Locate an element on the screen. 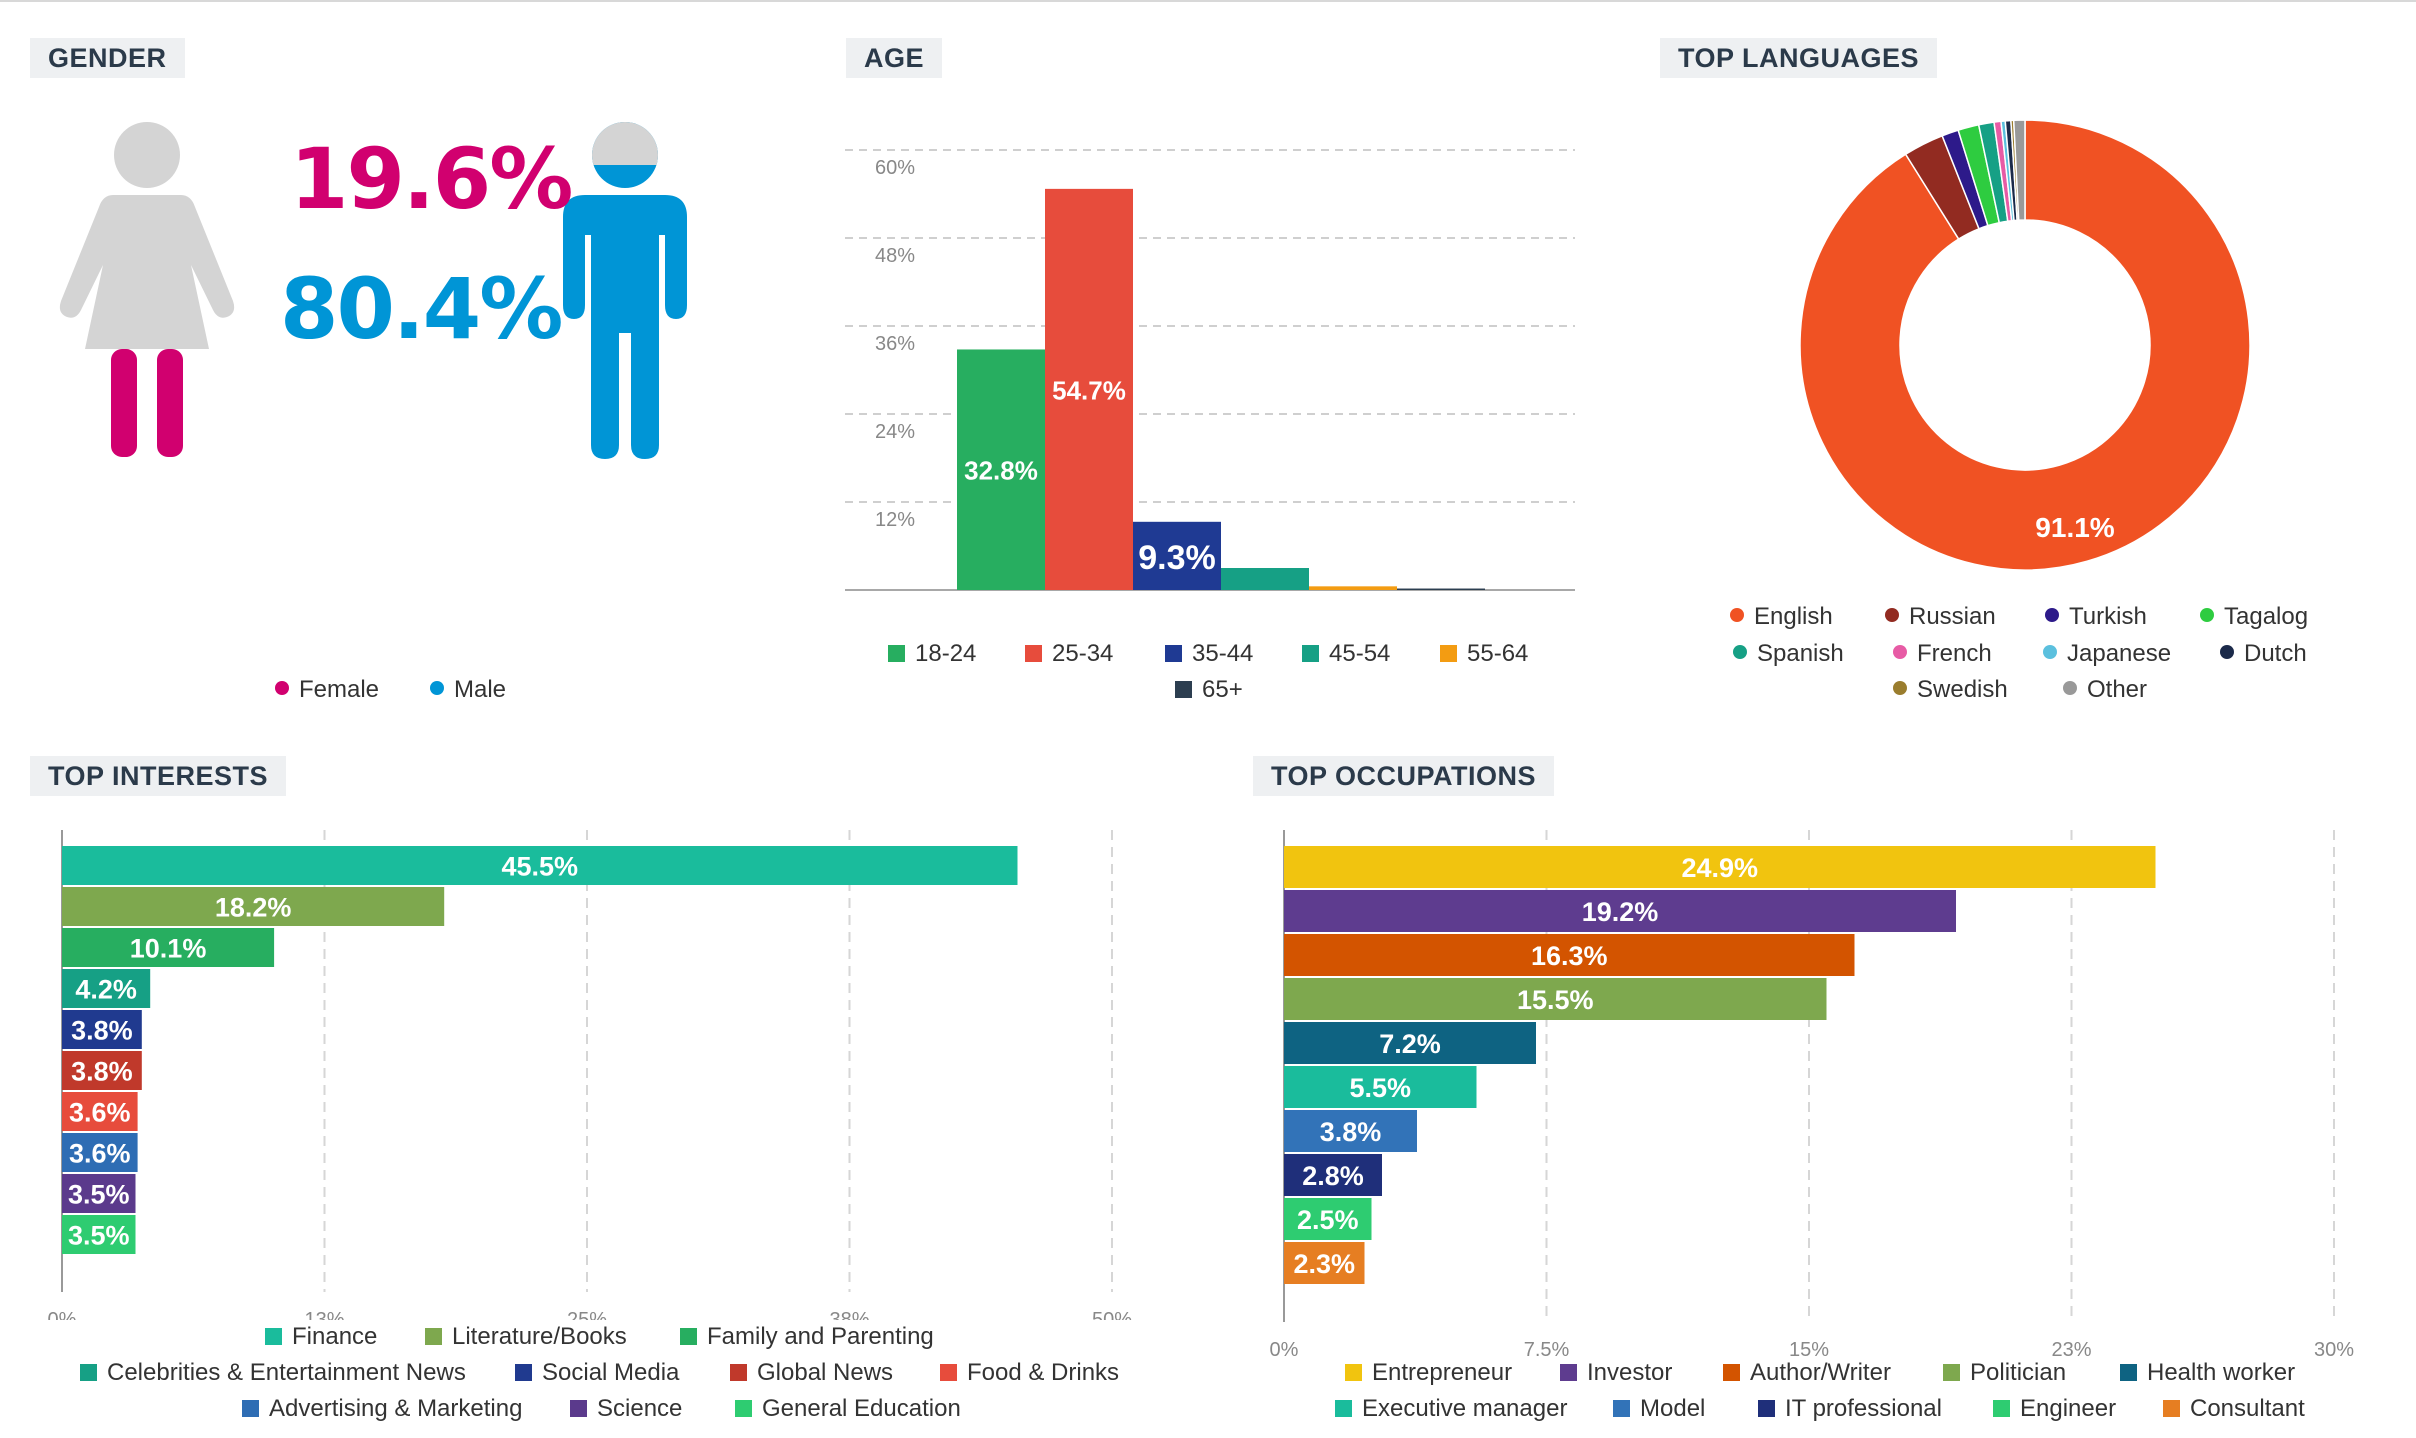 Image resolution: width=2416 pixels, height=1438 pixels. occ-bar-entrepreneur is located at coordinates (1720, 867).